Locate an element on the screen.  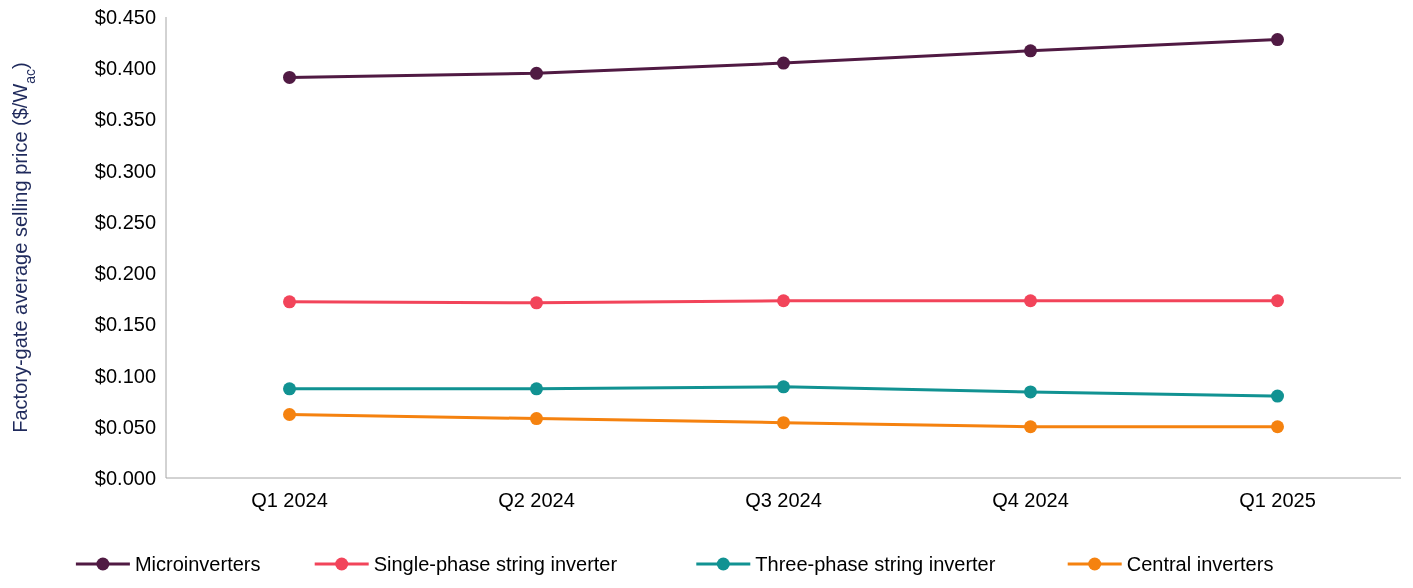
legend-label: Single-phase string inverter is located at coordinates (495, 564).